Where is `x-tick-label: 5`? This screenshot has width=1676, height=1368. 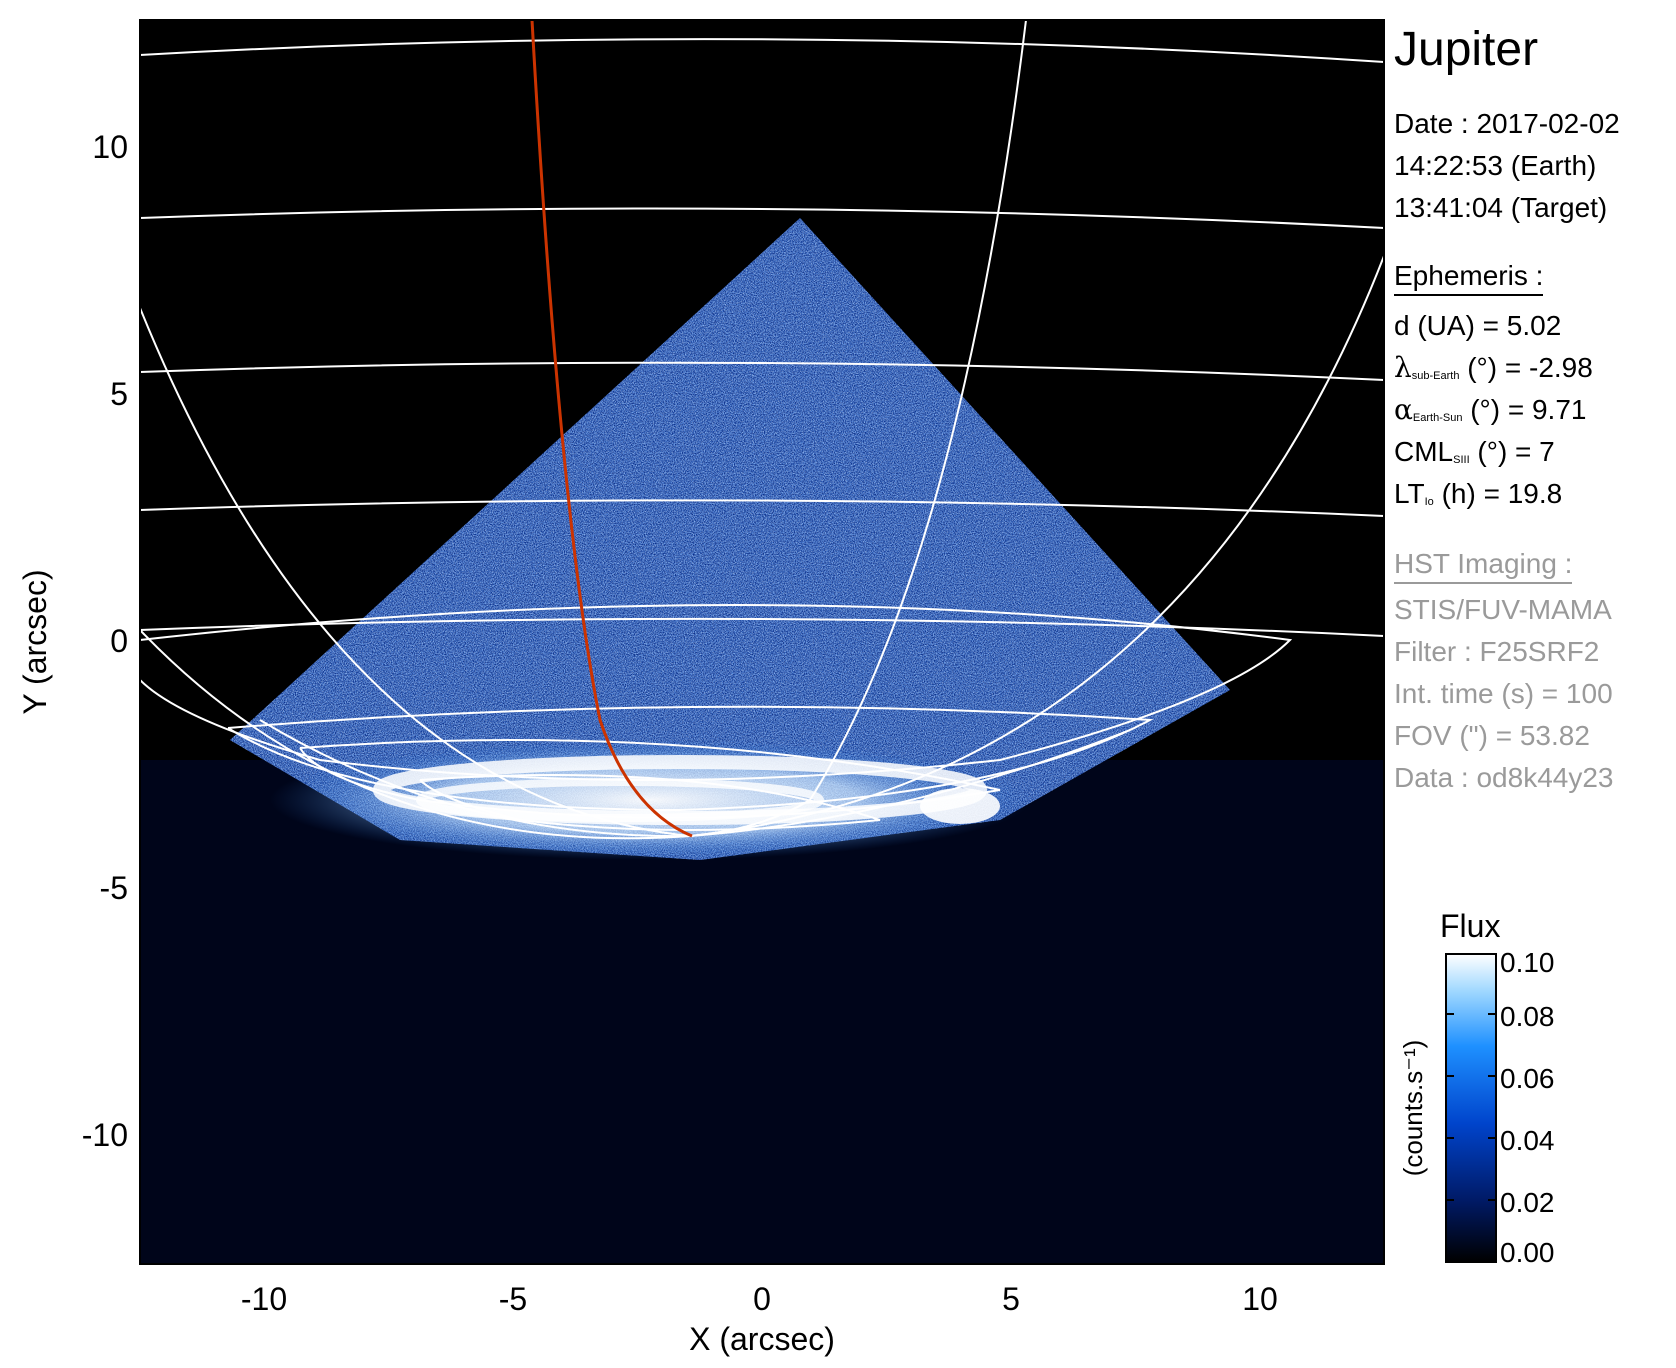 x-tick-label: 5 is located at coordinates (1011, 1299).